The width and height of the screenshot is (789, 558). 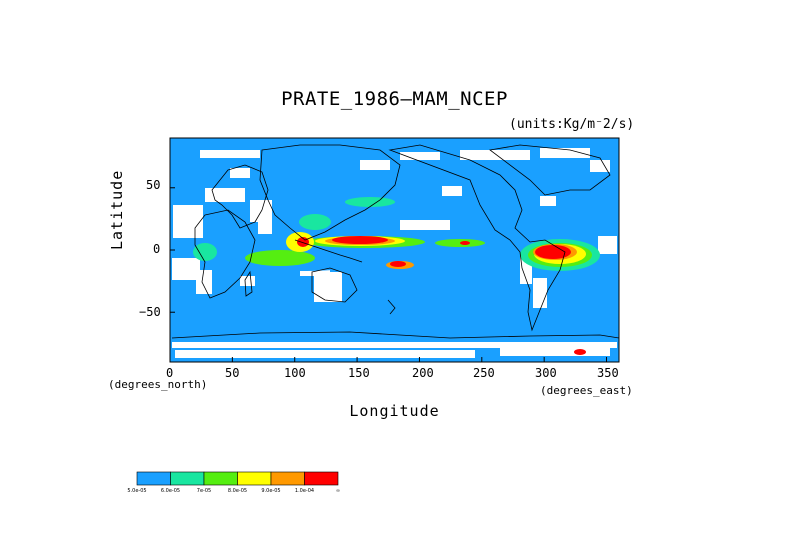 I want to click on colorbar-label: 1.0e-04, so click(x=304, y=491).